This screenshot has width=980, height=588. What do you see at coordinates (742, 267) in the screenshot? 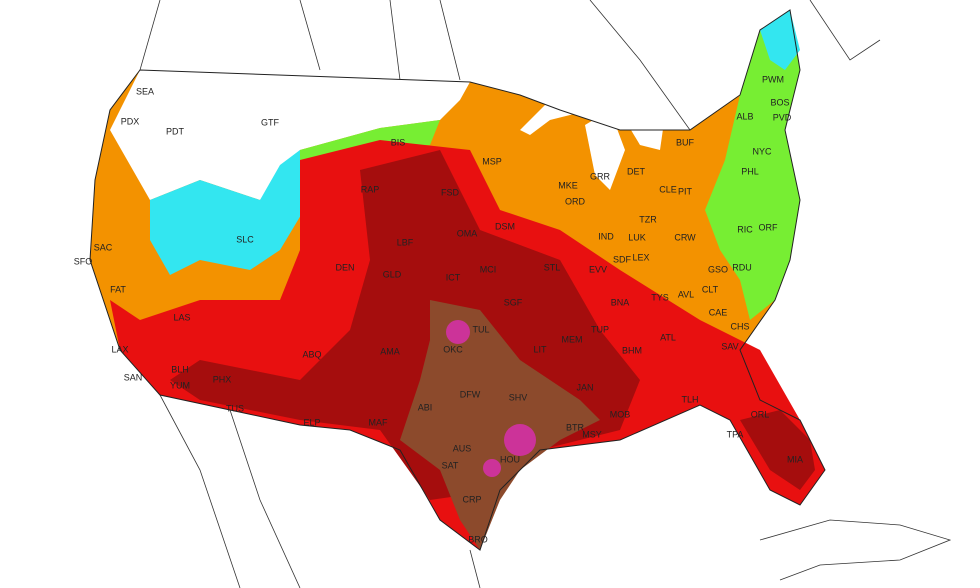
I see `station-label: RDU` at bounding box center [742, 267].